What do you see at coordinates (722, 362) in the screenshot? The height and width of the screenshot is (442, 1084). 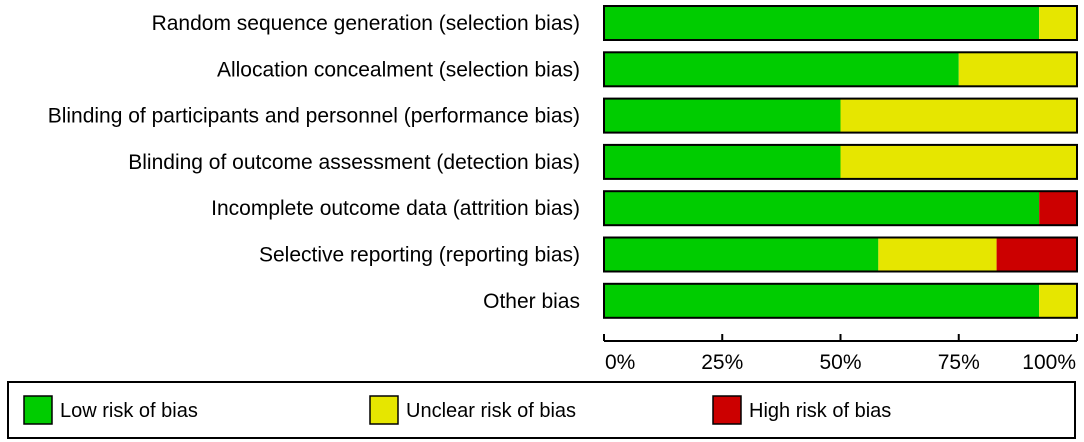 I see `x-tick-label: 25%` at bounding box center [722, 362].